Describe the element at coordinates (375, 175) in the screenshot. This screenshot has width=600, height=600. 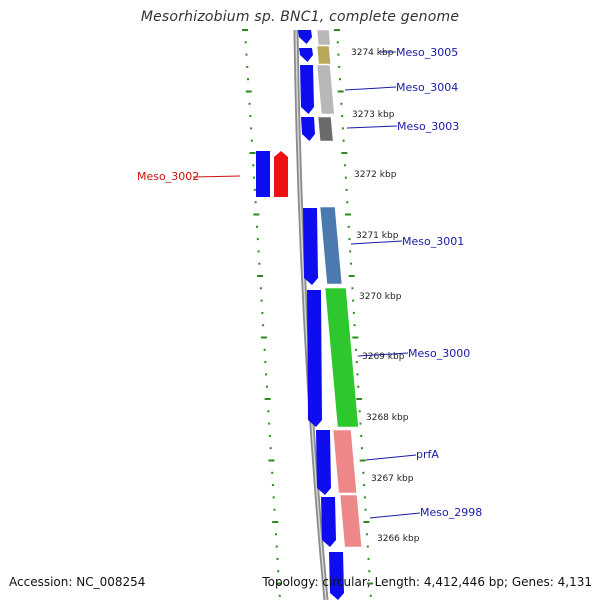
I see `tick-label: 3272 kbp` at that location.